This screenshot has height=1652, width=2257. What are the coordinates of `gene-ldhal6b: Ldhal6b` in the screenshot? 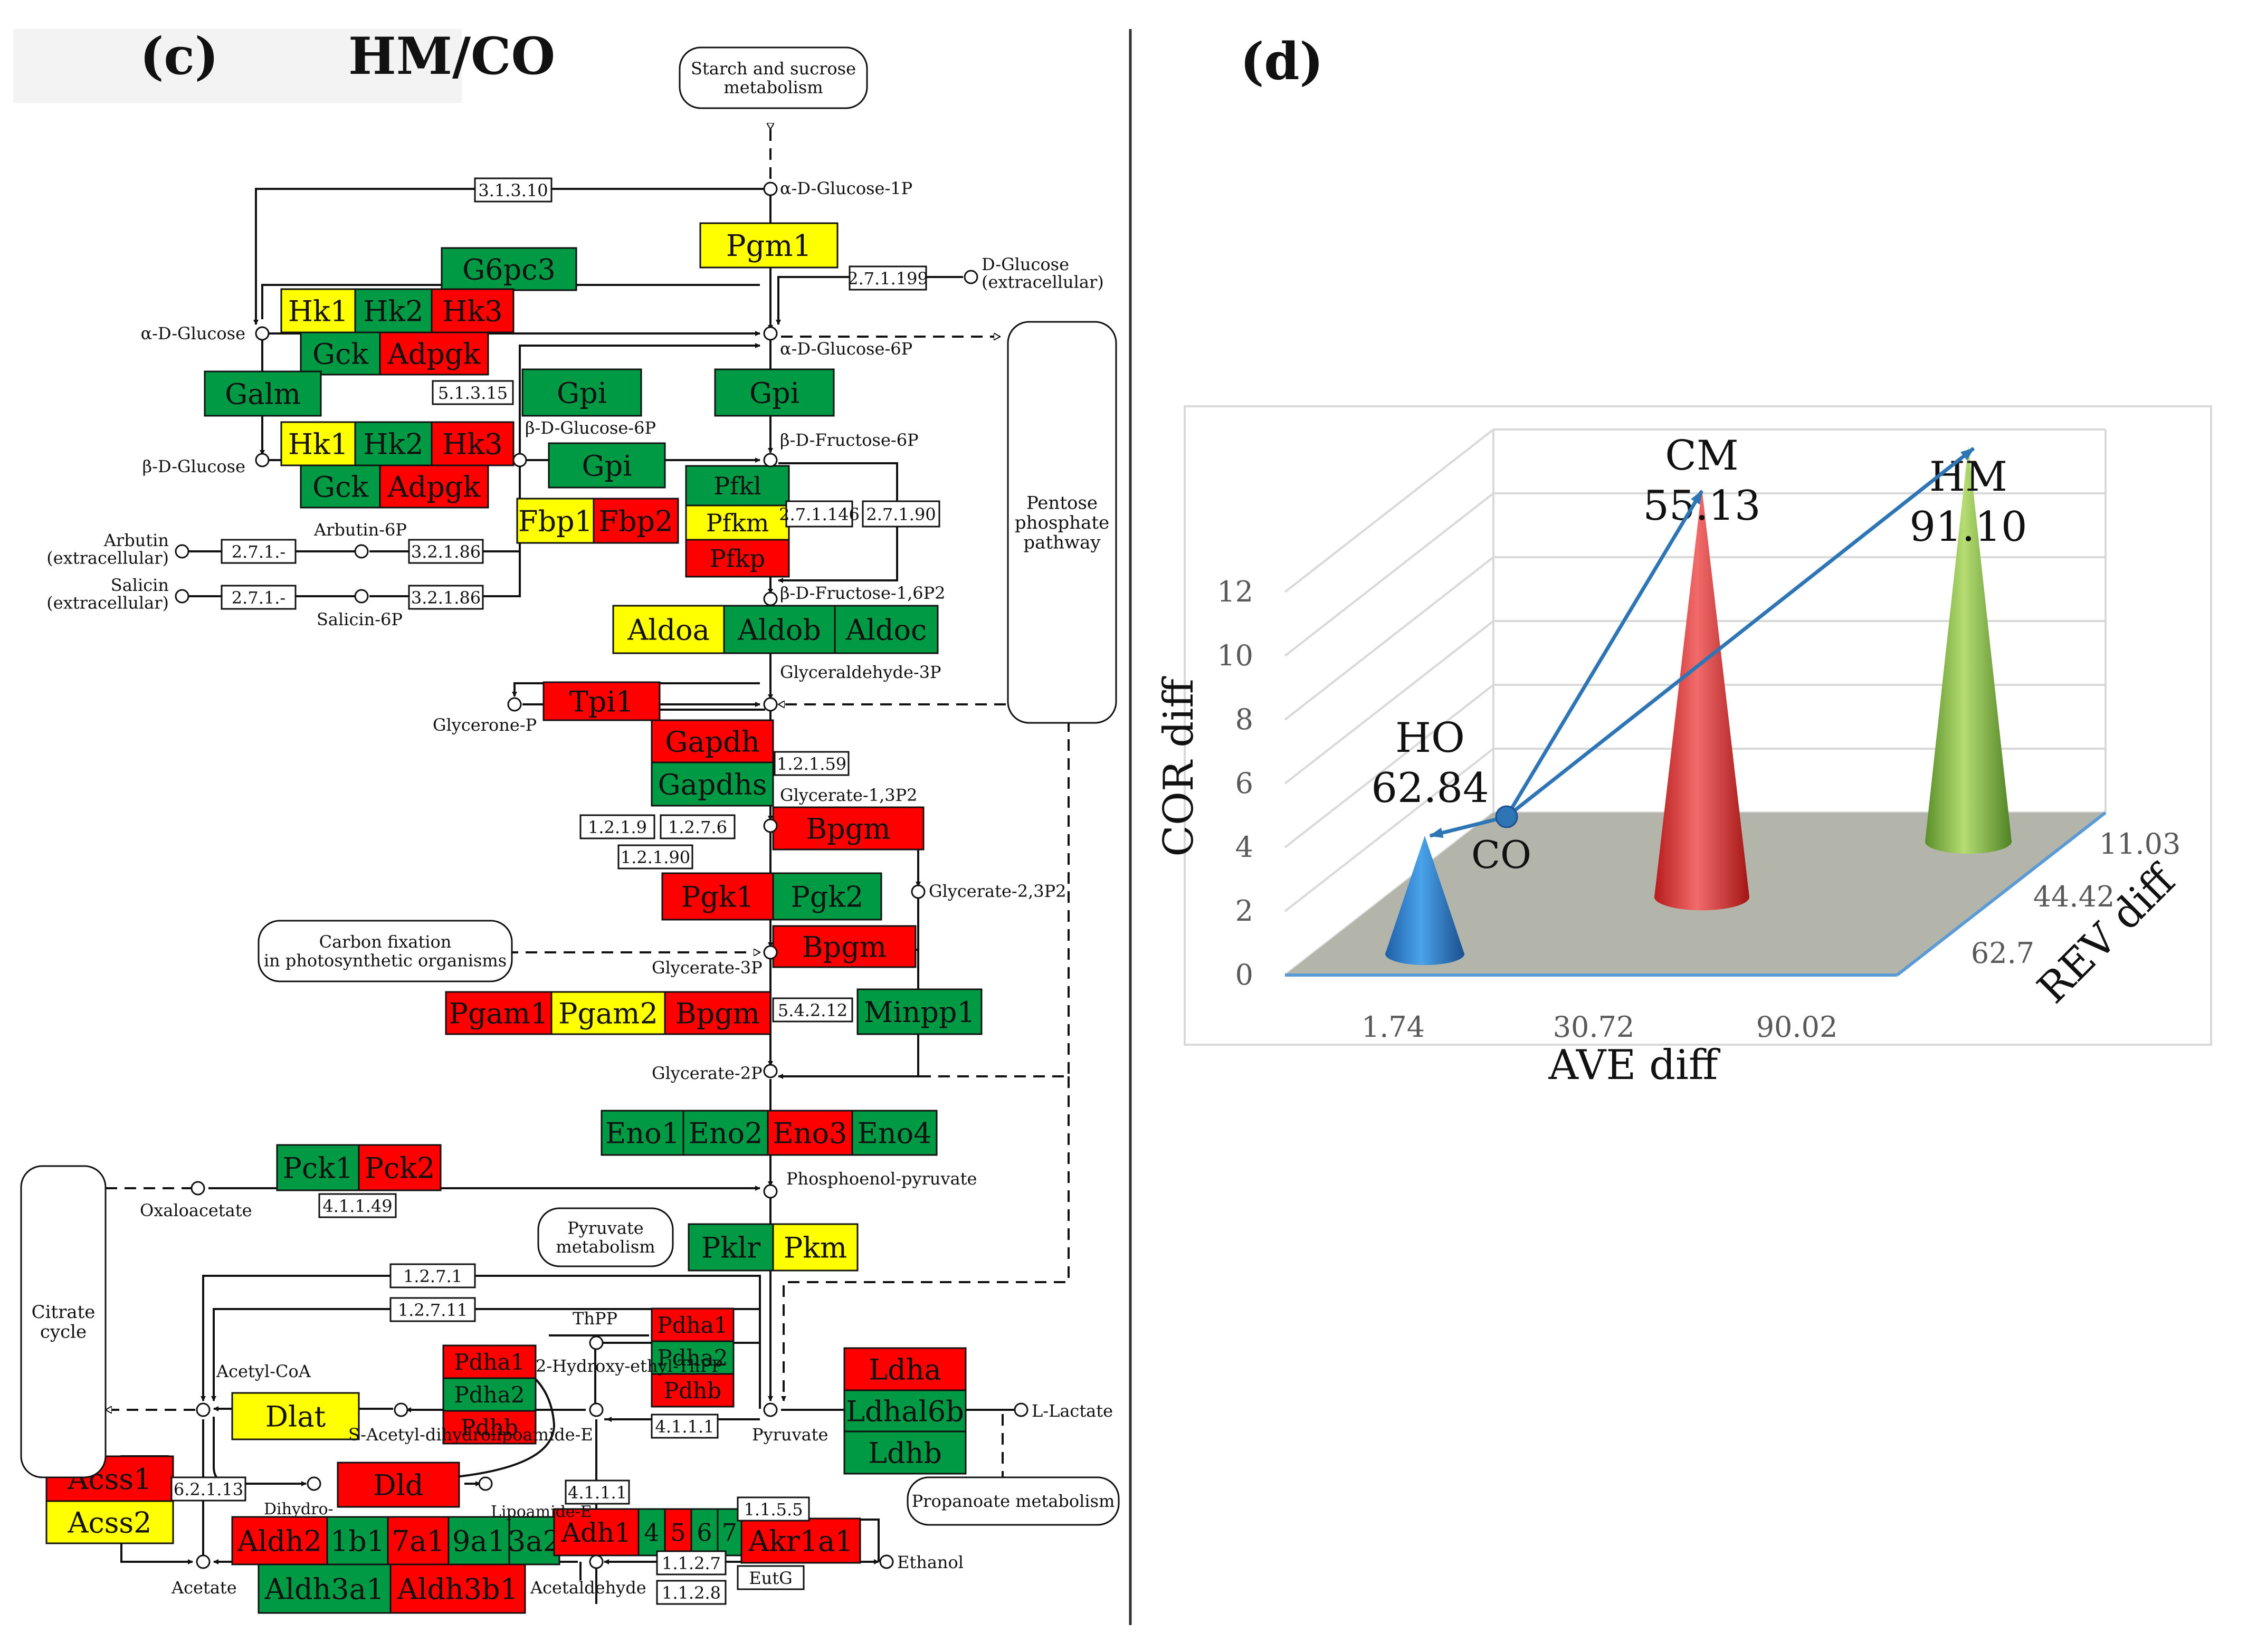 It's located at (905, 1411).